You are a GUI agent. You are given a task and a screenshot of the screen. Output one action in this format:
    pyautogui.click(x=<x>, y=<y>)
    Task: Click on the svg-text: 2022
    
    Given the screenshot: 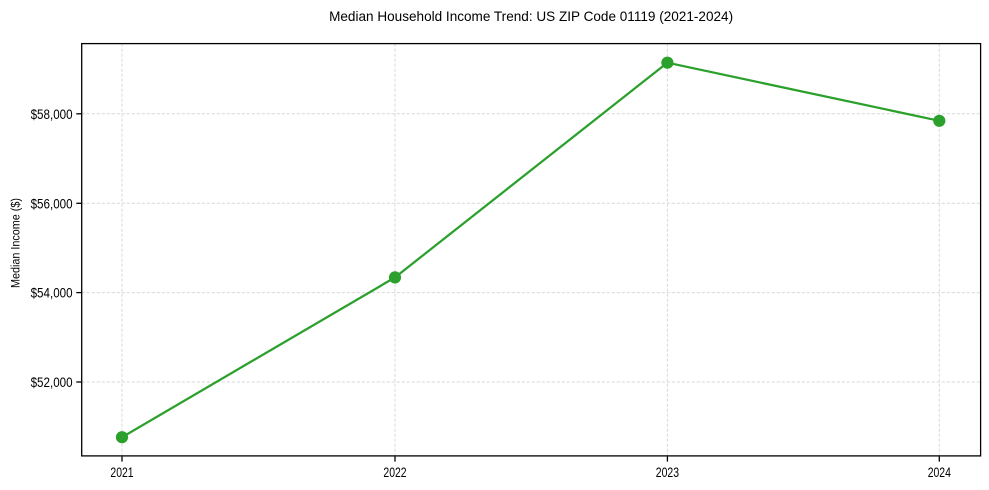 What is the action you would take?
    pyautogui.click(x=394, y=472)
    